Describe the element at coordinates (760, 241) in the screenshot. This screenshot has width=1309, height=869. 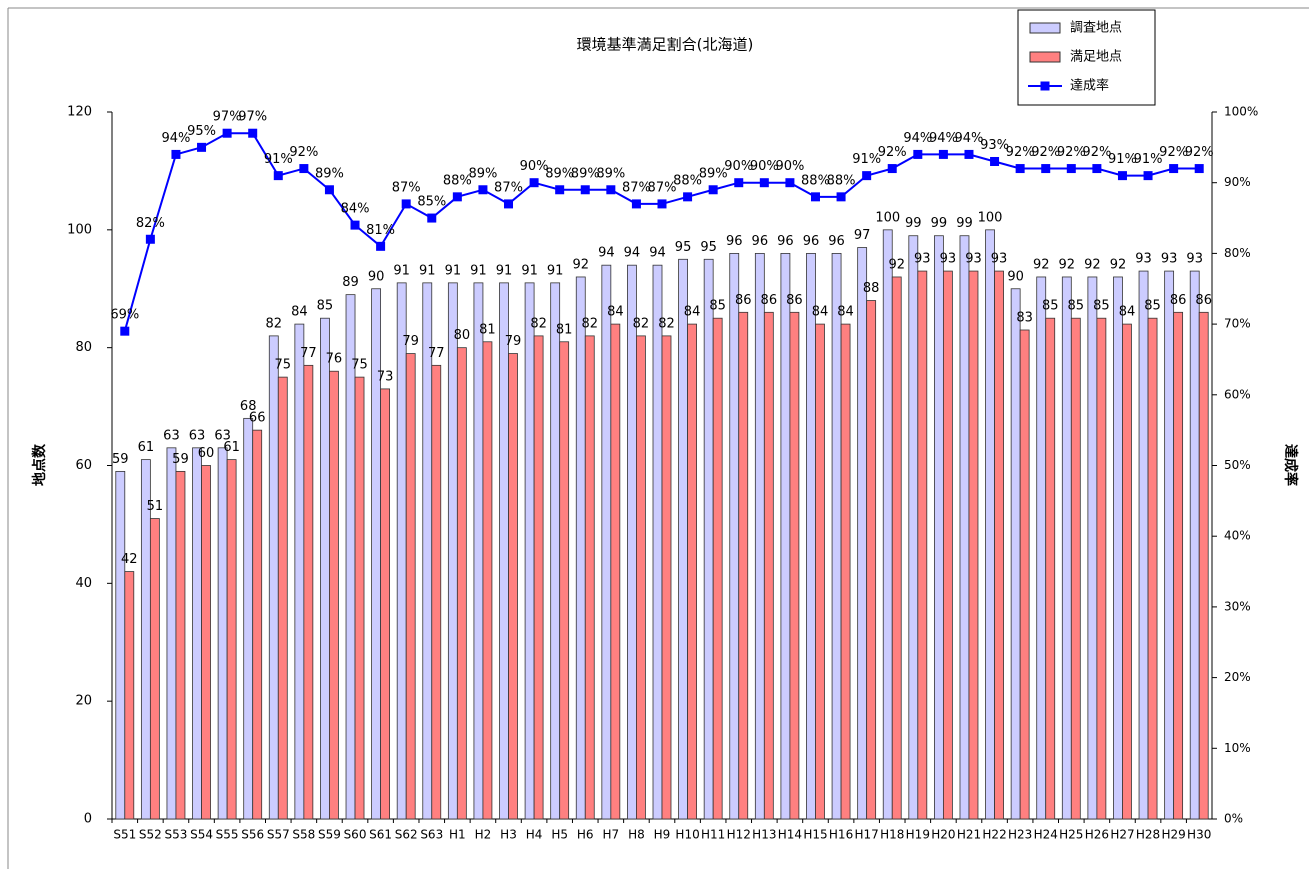
I see `bar-value-label: 96` at that location.